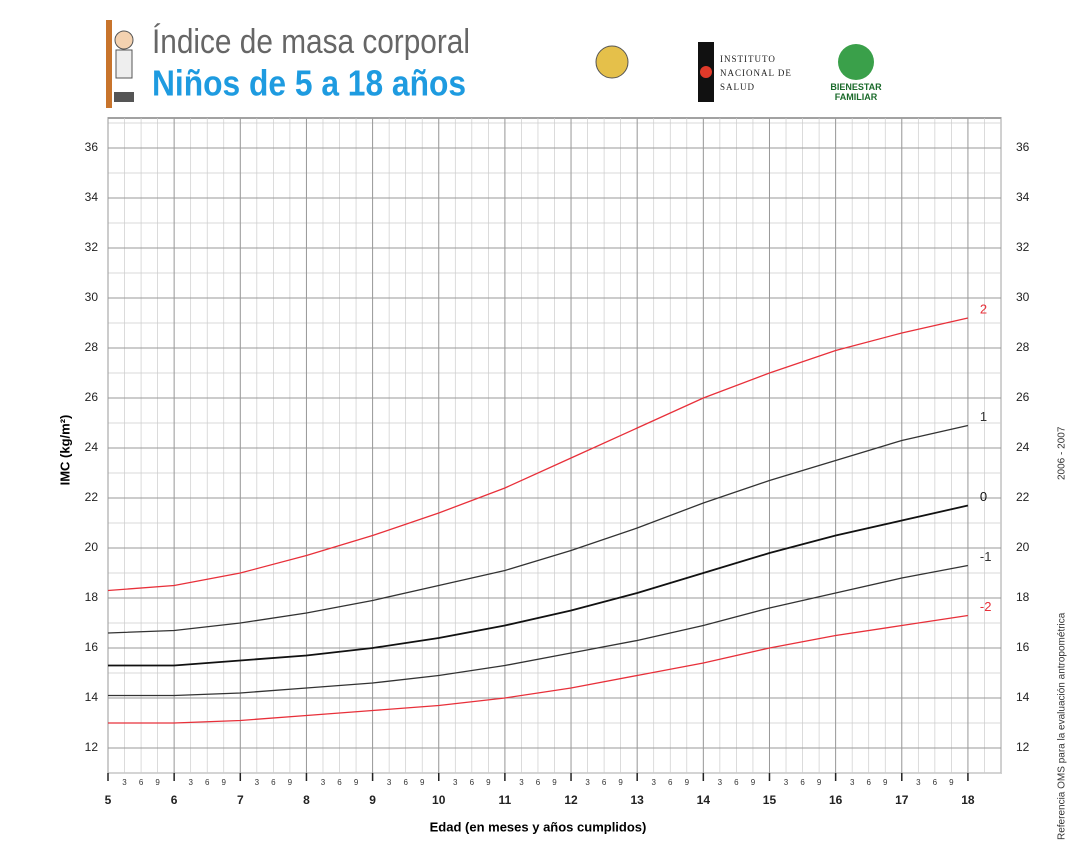  I want to click on icbf-text-box: BIENESTAR FAMILIAR, so click(856, 92).